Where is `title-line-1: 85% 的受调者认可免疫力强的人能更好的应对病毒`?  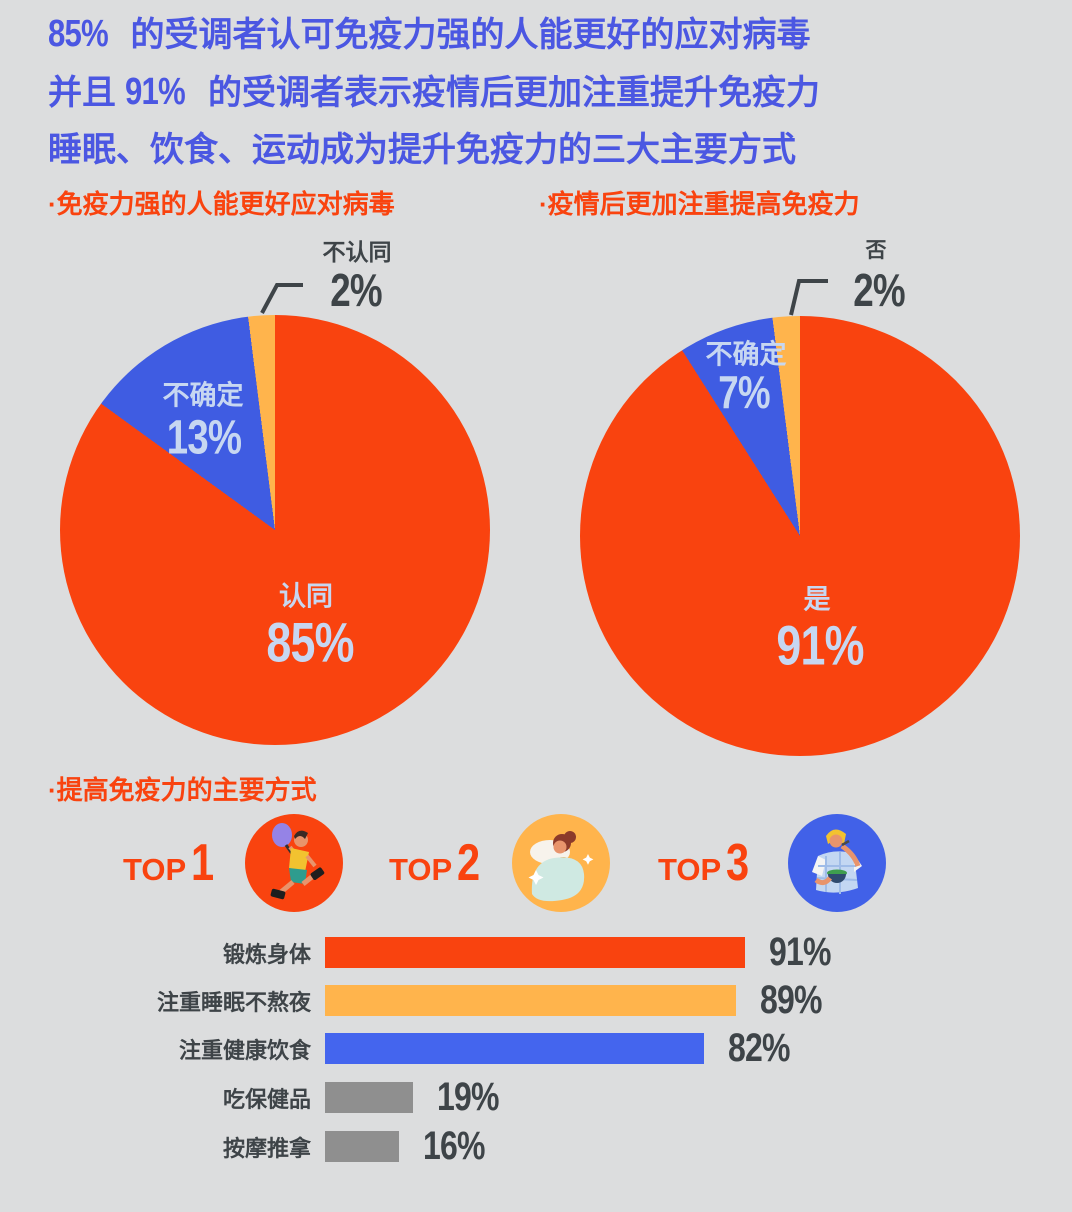 title-line-1: 85% 的受调者认可免疫力强的人能更好的应对病毒 is located at coordinates (434, 35).